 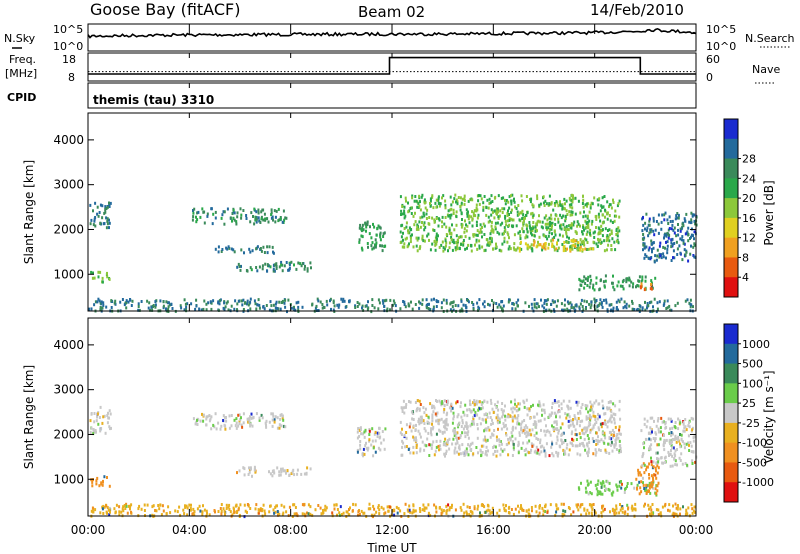 I want to click on colorbar-swatch, so click(x=731, y=149).